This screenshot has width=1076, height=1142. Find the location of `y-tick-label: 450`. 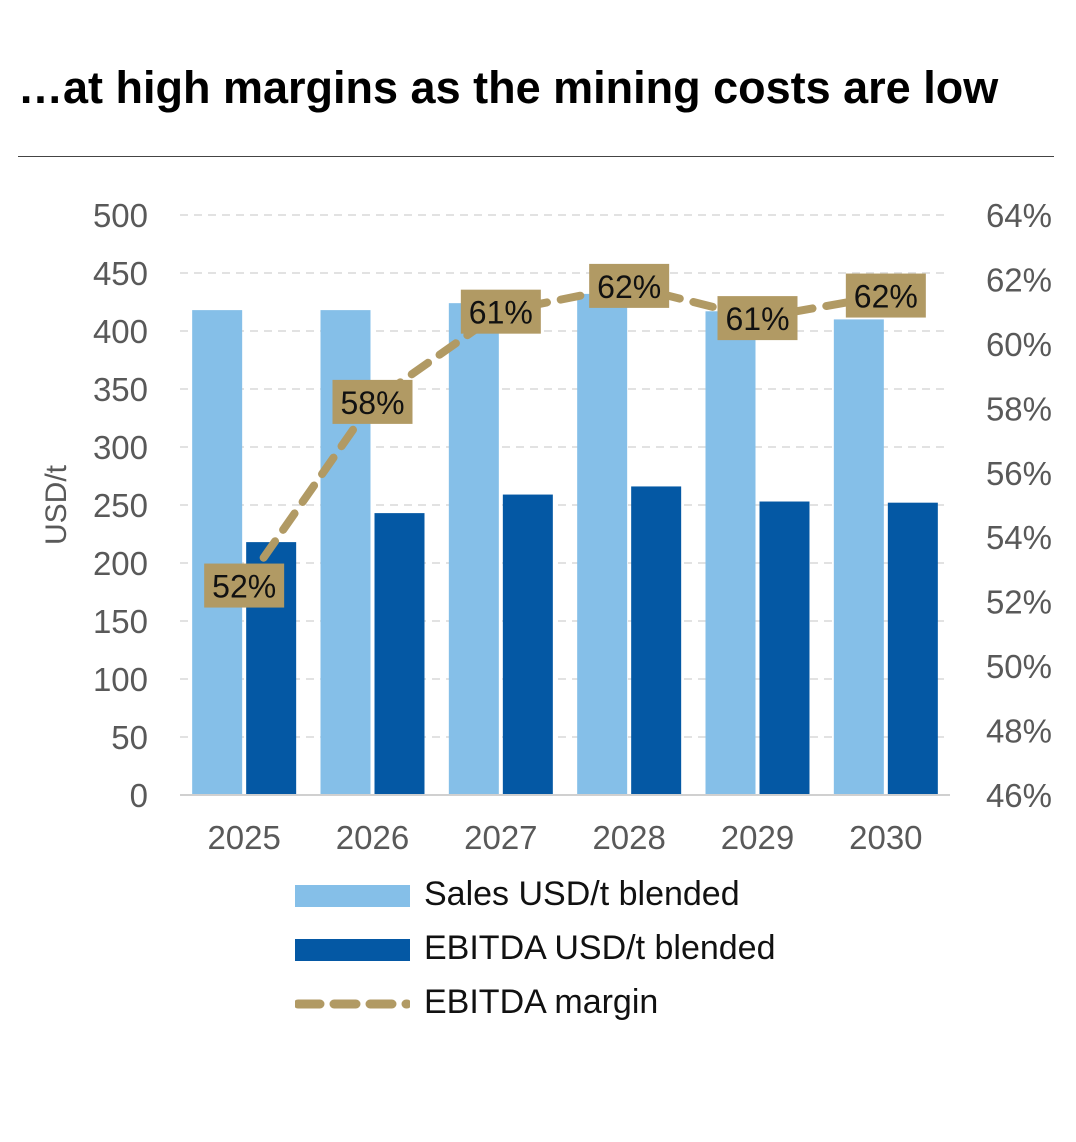

y-tick-label: 450 is located at coordinates (120, 273).